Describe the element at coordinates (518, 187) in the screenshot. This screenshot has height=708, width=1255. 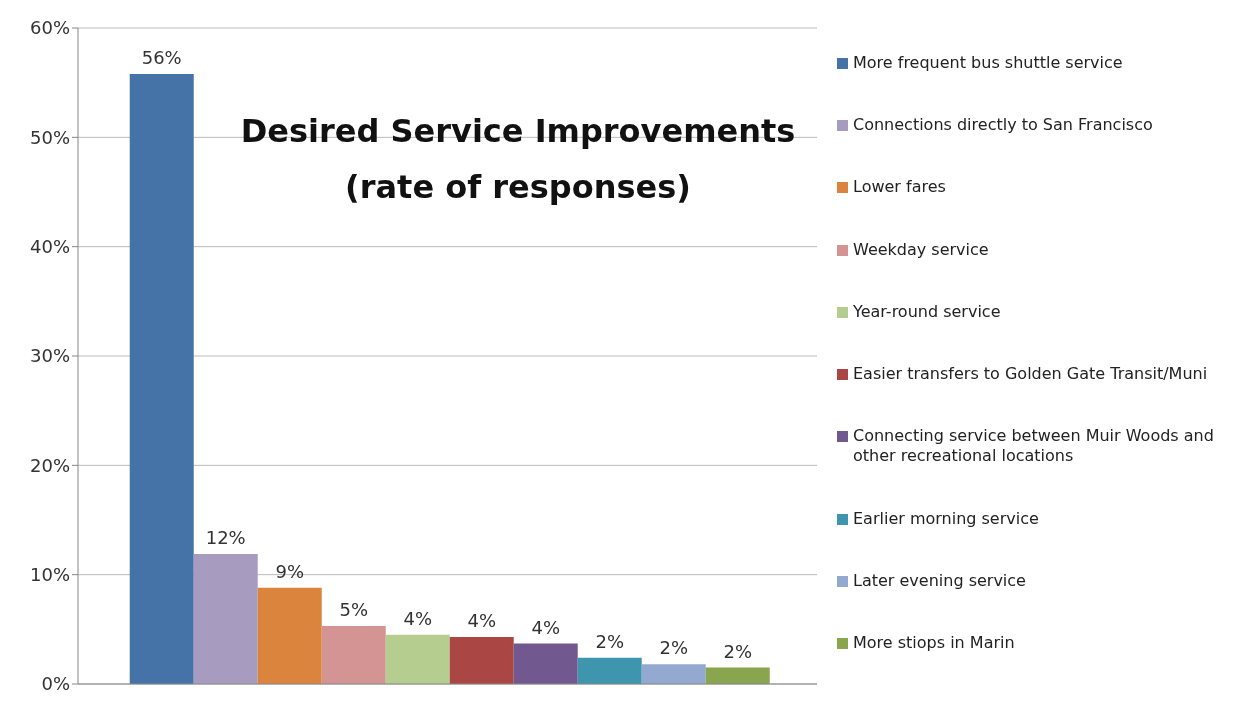
I see `text: (rate of responses)` at that location.